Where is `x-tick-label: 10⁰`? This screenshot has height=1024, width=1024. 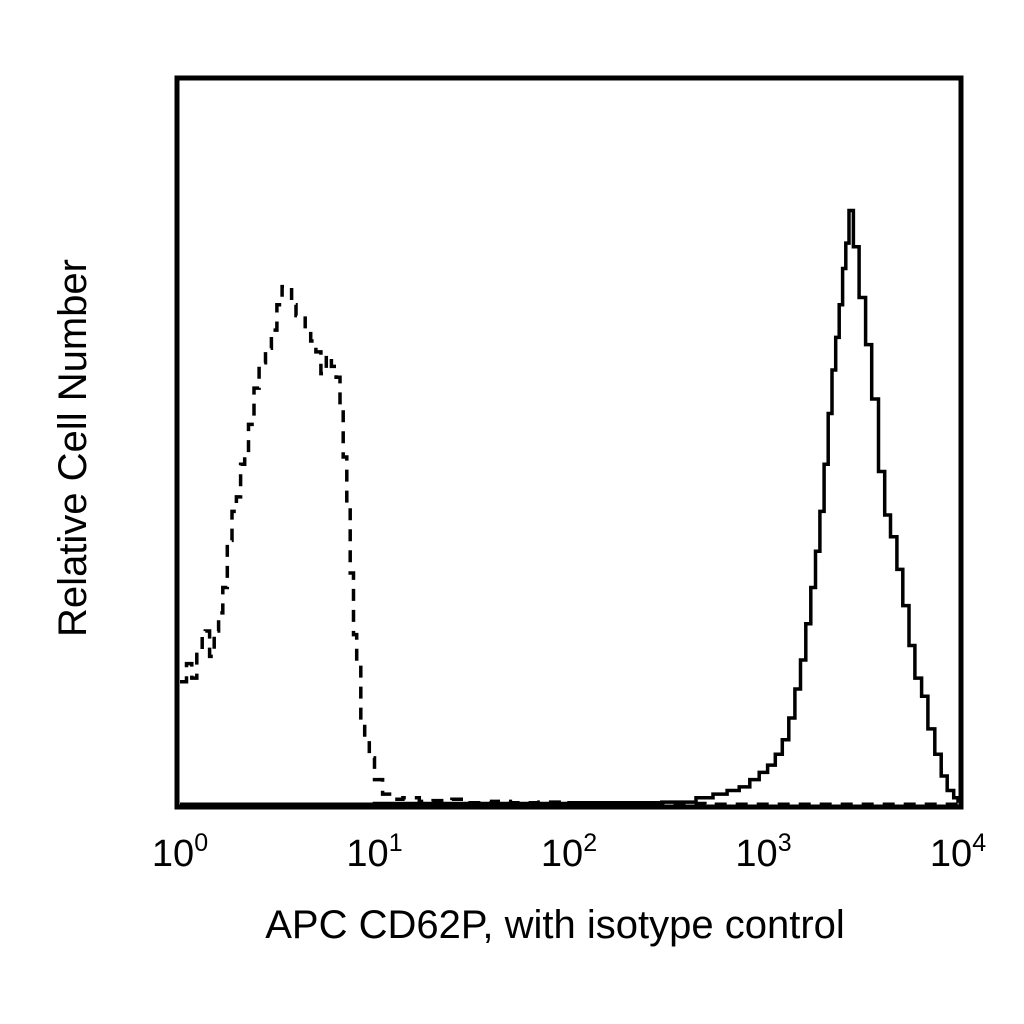 x-tick-label: 10⁰ is located at coordinates (180, 852).